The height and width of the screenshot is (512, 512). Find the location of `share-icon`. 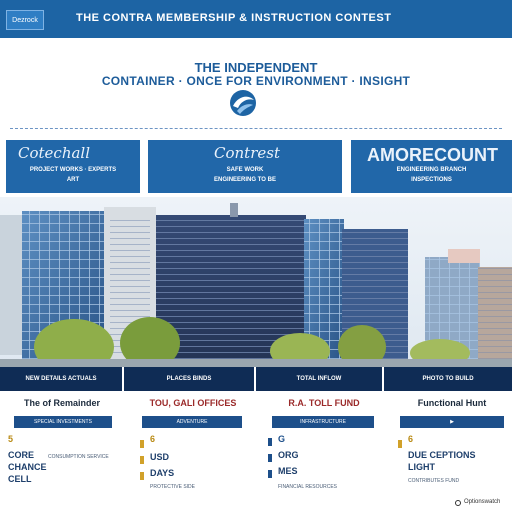

share-icon is located at coordinates (458, 503).